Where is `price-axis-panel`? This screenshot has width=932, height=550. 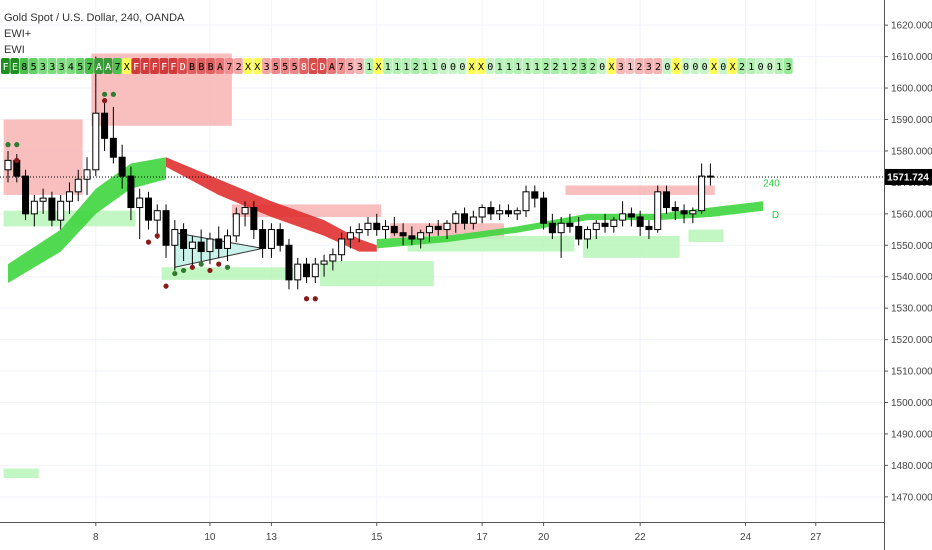 price-axis-panel is located at coordinates (908, 261).